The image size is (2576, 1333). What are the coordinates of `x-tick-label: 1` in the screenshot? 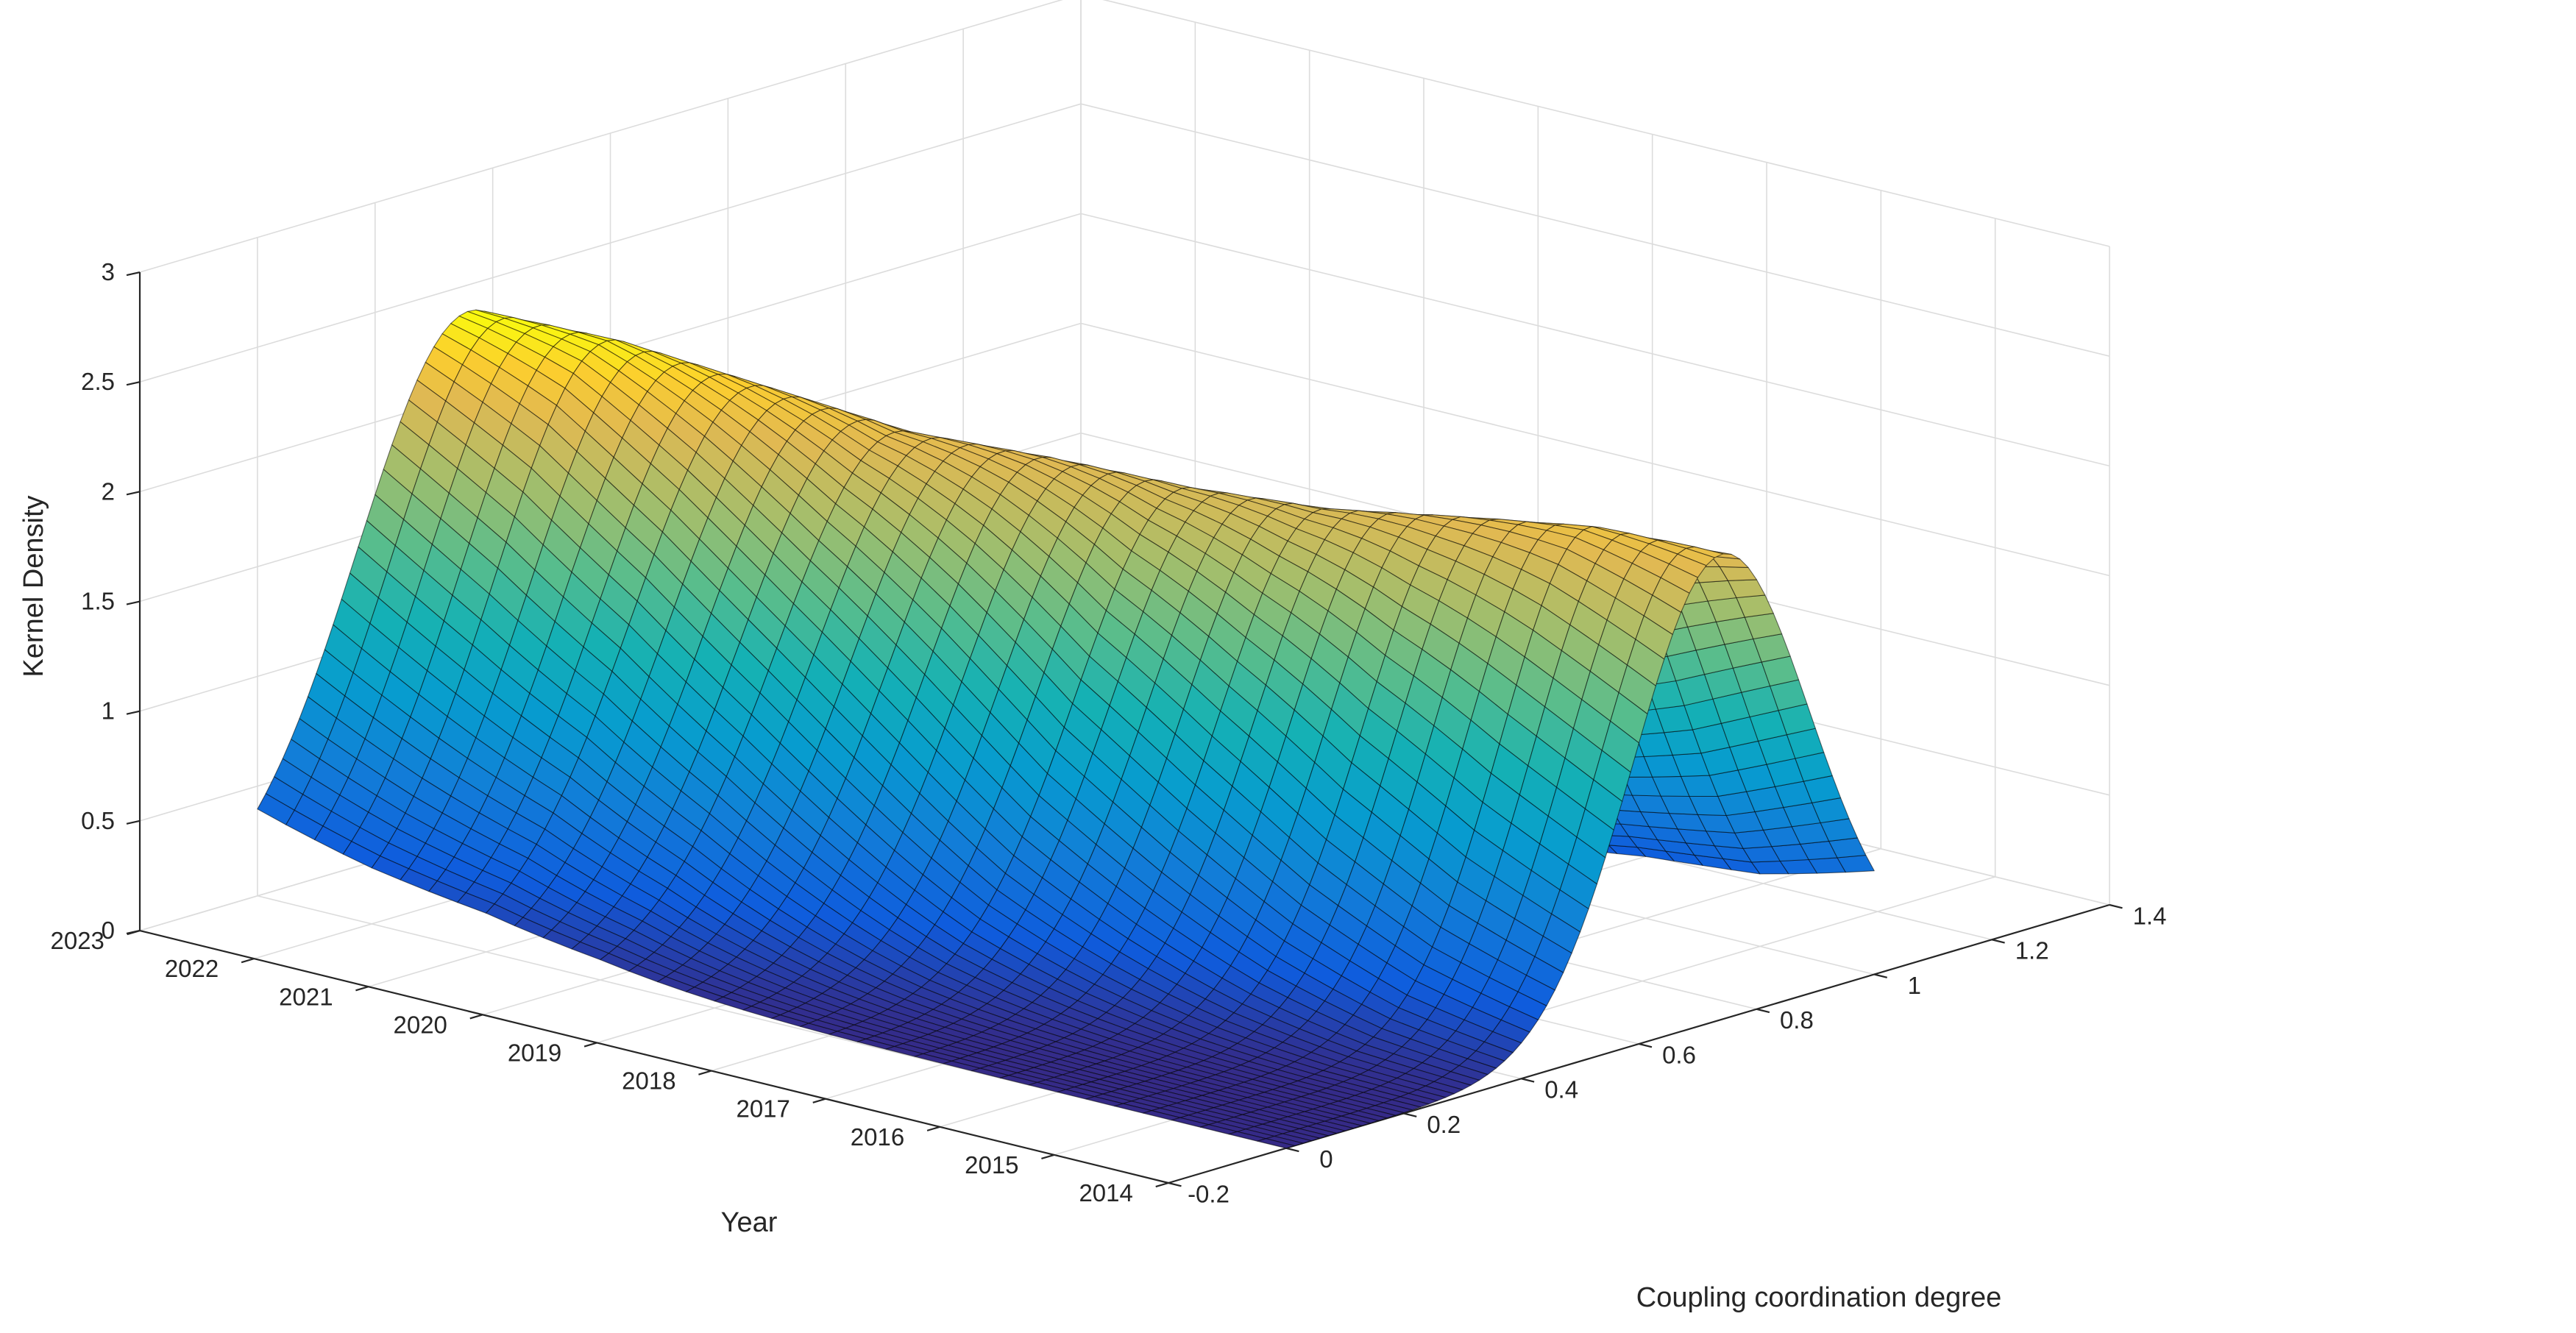 It's located at (1914, 986).